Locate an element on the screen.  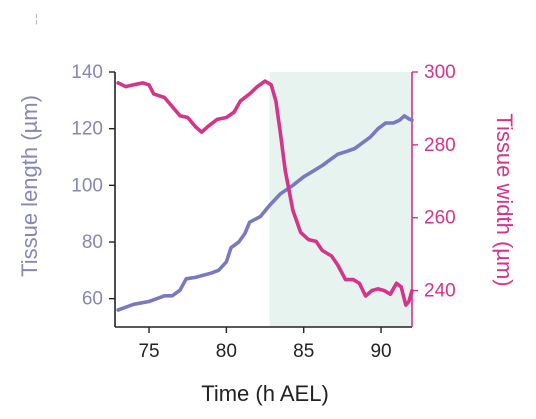
y-left-tick-label: 140 is located at coordinates (87, 72).